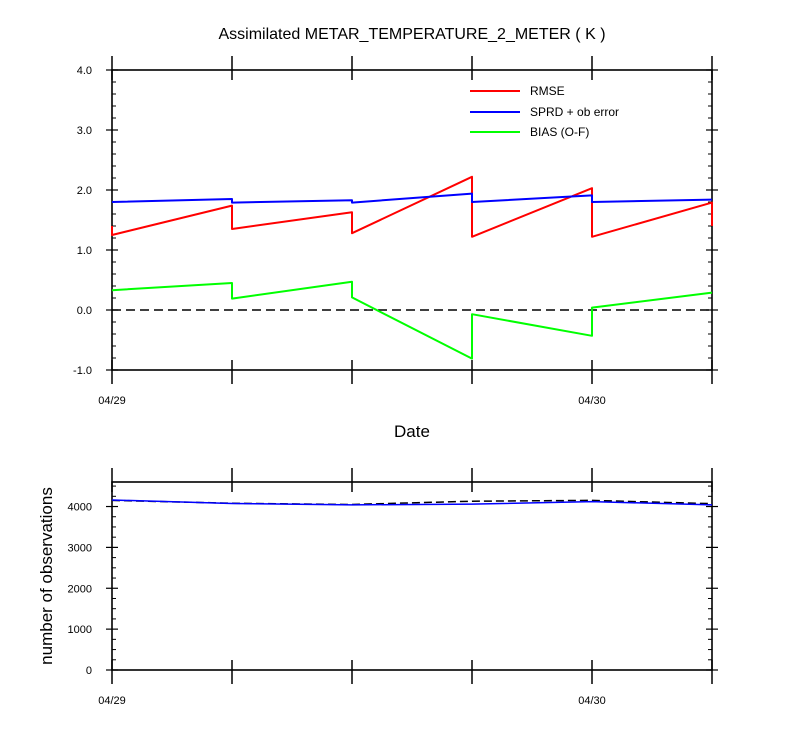  Describe the element at coordinates (46, 576) in the screenshot. I see `y-axis-title-observations: number of observations` at that location.